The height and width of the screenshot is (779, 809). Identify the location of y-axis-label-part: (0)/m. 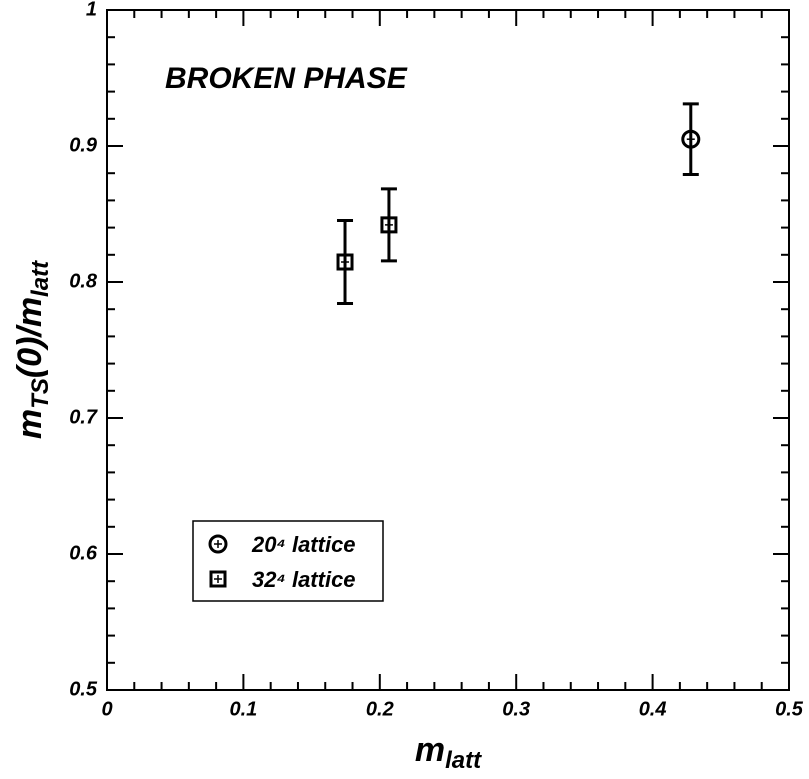
(30, 337).